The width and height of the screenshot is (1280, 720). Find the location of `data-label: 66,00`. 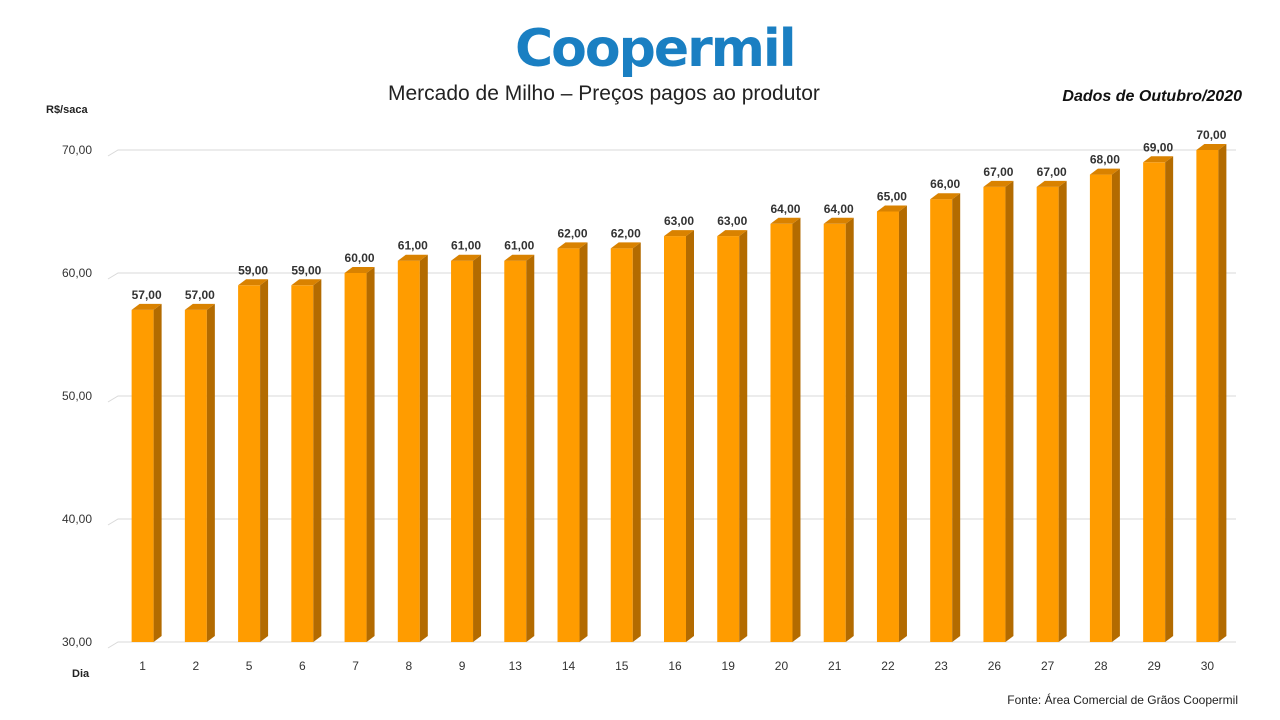

data-label: 66,00 is located at coordinates (945, 184).